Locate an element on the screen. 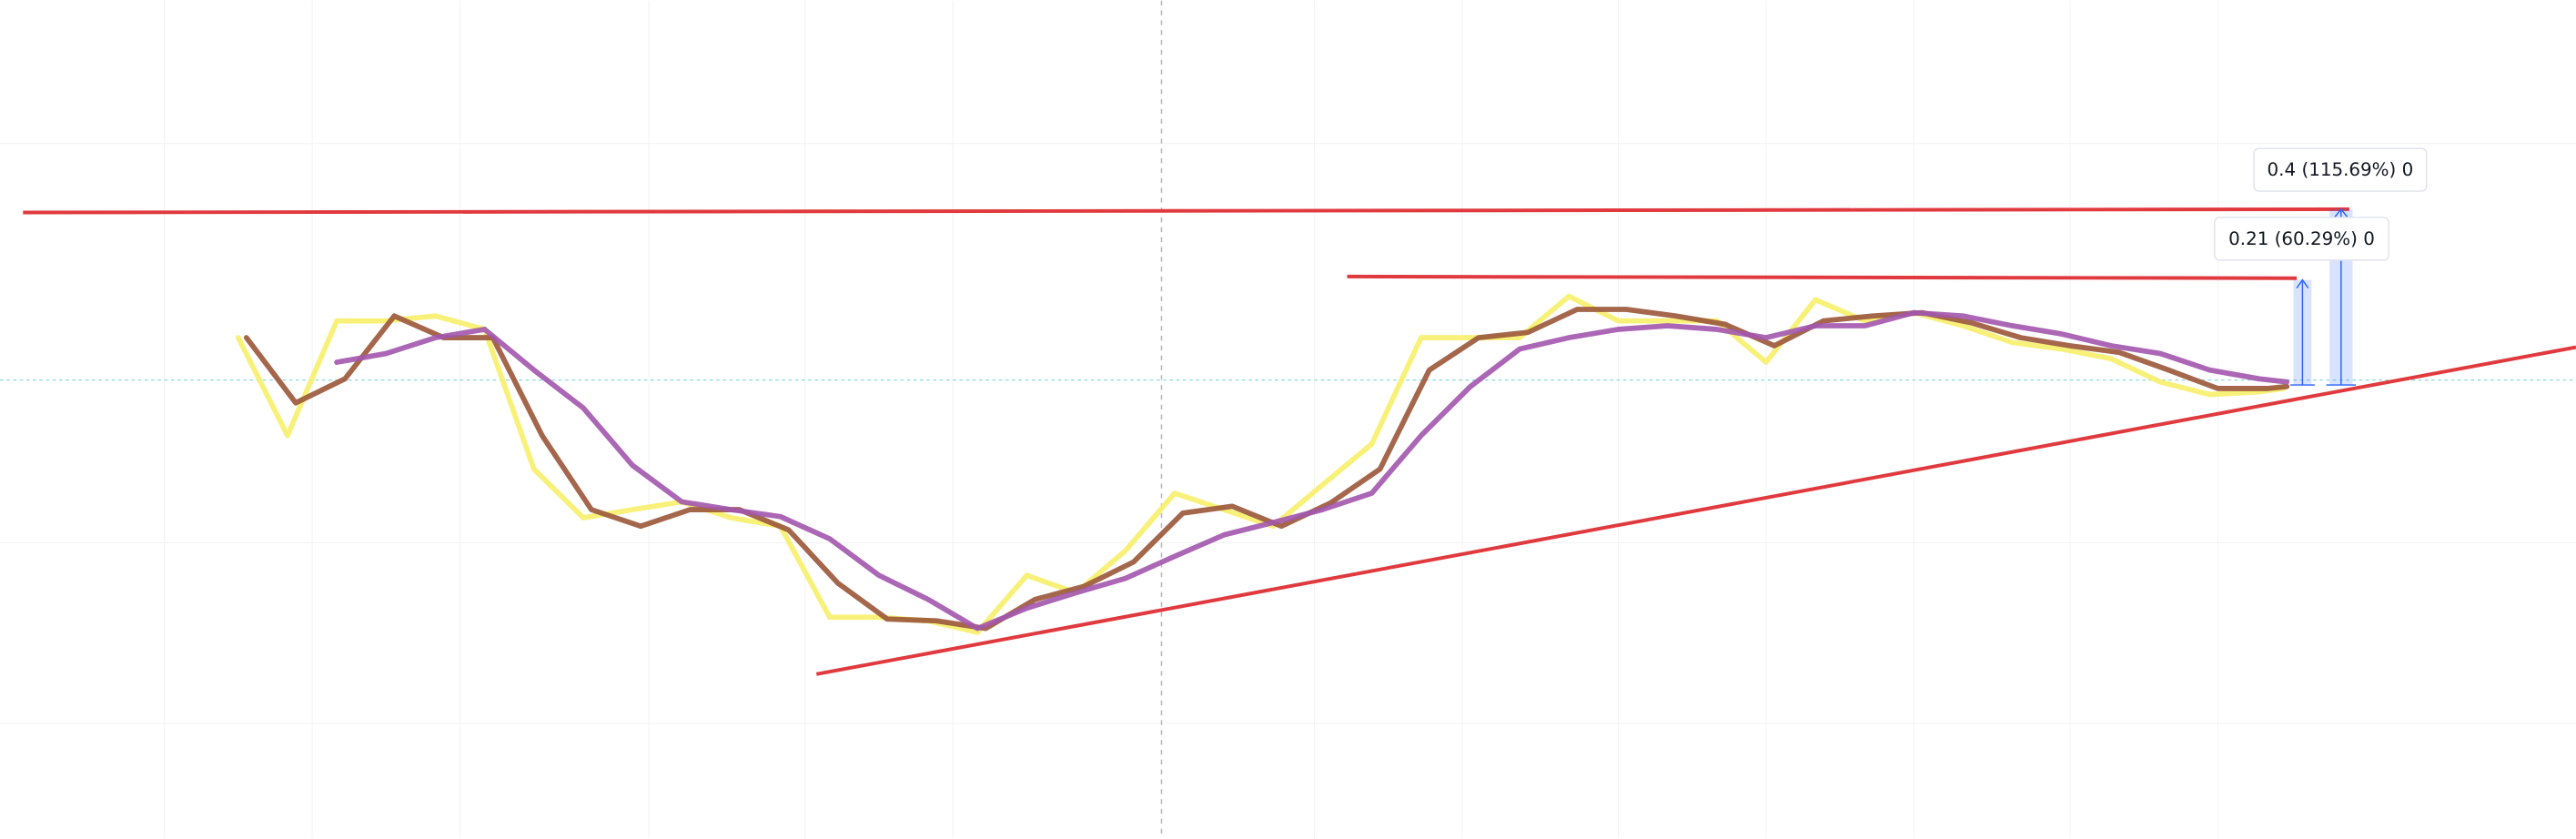 This screenshot has height=839, width=2576. range-label: 0.21 (60.29%) 0 is located at coordinates (2301, 239).